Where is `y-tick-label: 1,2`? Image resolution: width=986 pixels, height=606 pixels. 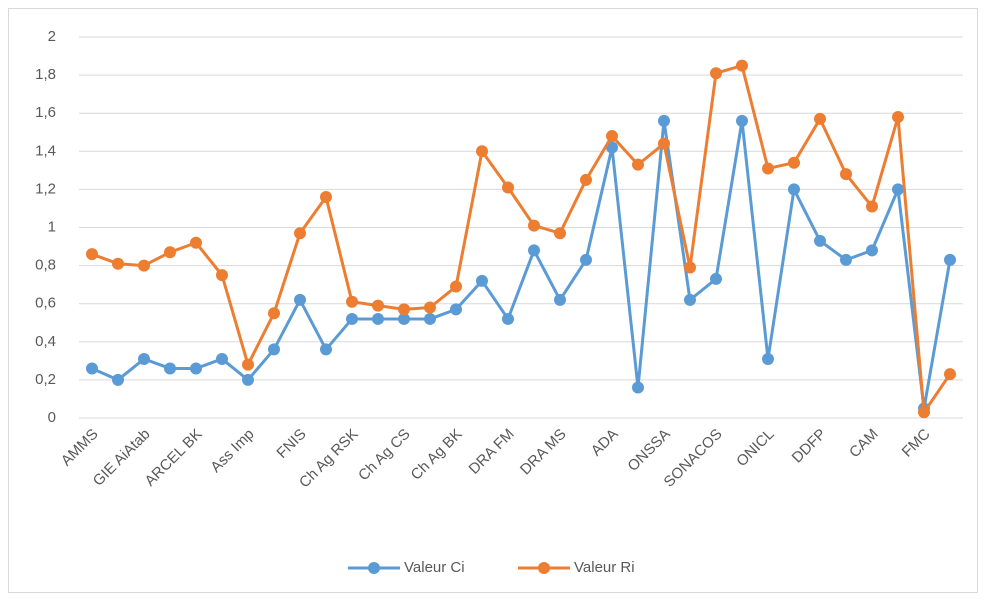 y-tick-label: 1,2 is located at coordinates (45, 188).